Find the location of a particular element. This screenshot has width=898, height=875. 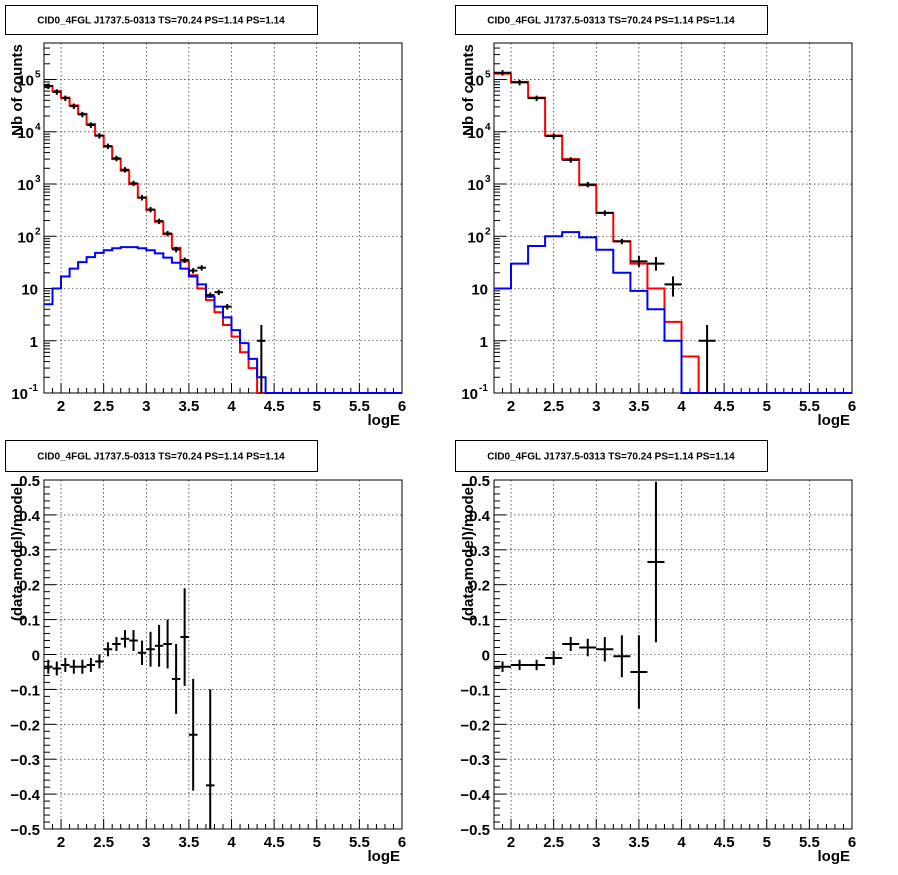

y-tick-label: −0.3 is located at coordinates (475, 760).